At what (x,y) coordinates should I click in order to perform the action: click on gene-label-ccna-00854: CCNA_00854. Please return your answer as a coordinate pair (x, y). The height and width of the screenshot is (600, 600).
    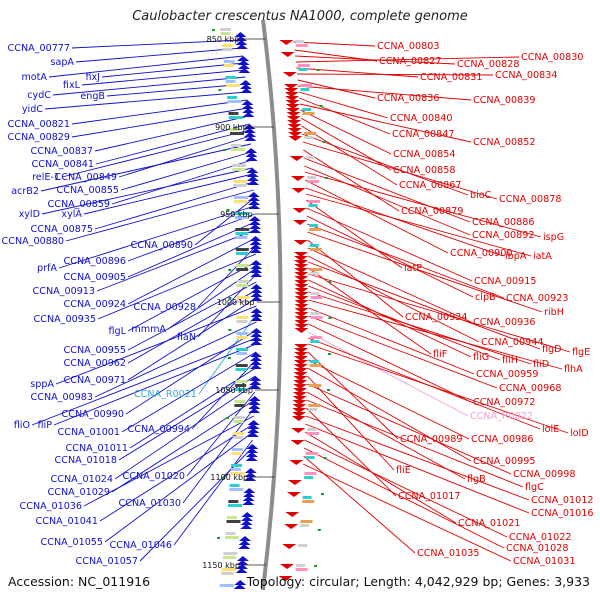
    Looking at the image, I should click on (424, 154).